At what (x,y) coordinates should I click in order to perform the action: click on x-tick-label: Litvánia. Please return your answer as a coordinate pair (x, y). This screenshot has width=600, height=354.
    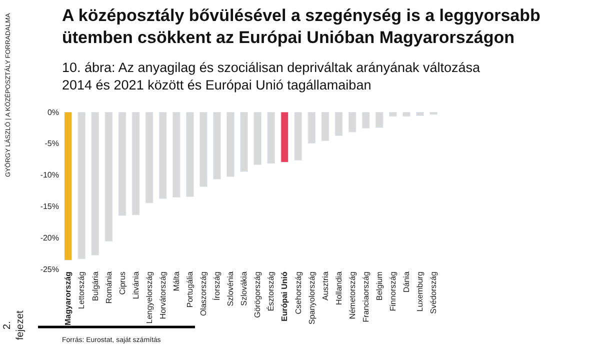
    Looking at the image, I should click on (135, 285).